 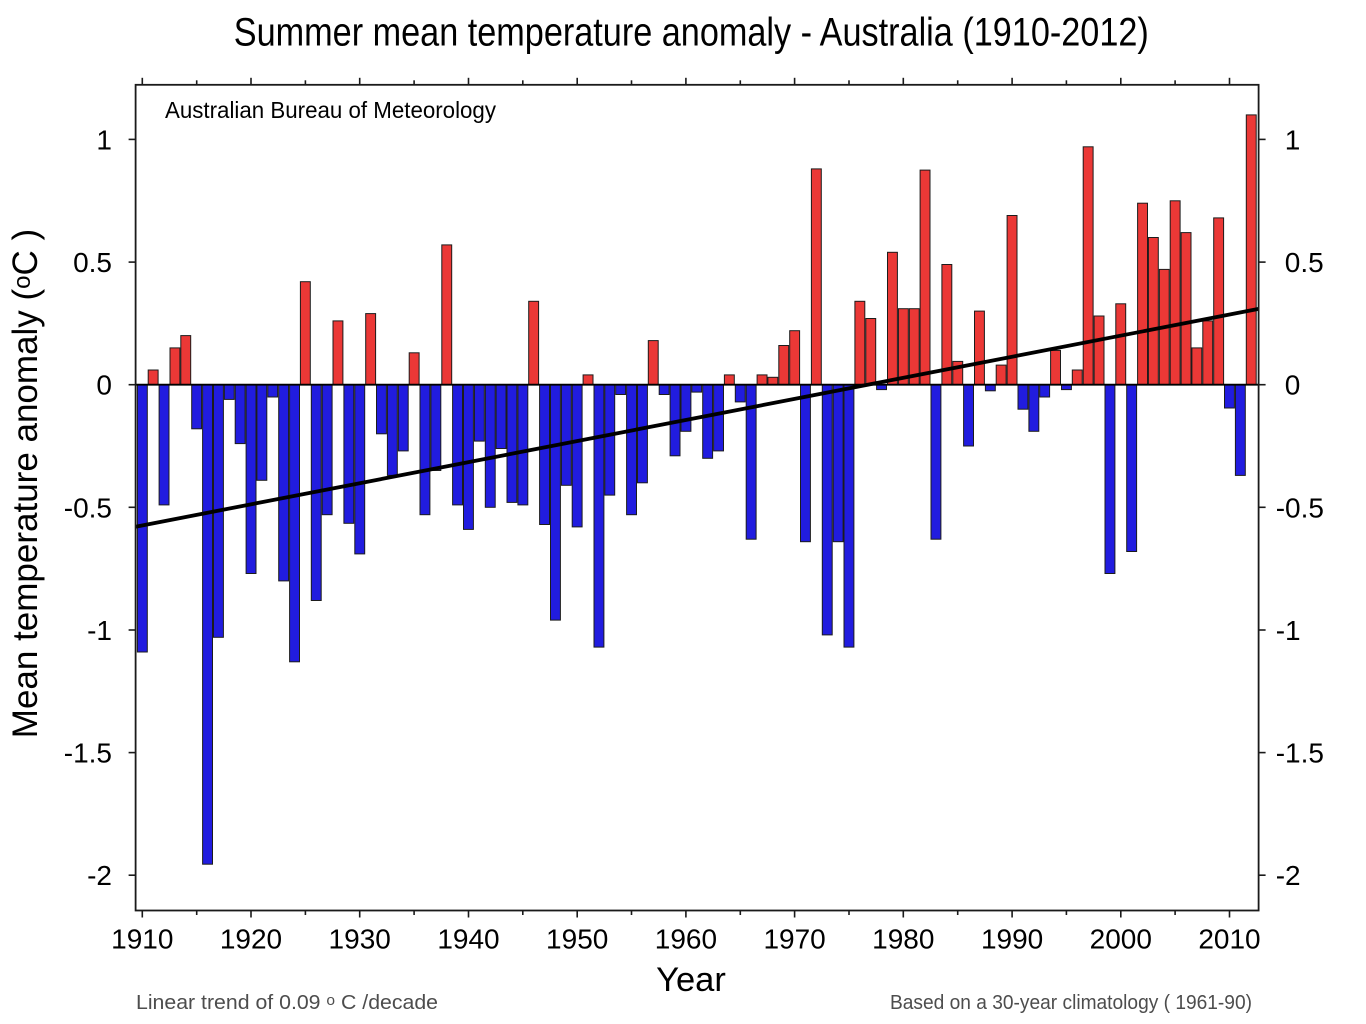 What do you see at coordinates (794, 939) in the screenshot?
I see `svg-text: 1970` at bounding box center [794, 939].